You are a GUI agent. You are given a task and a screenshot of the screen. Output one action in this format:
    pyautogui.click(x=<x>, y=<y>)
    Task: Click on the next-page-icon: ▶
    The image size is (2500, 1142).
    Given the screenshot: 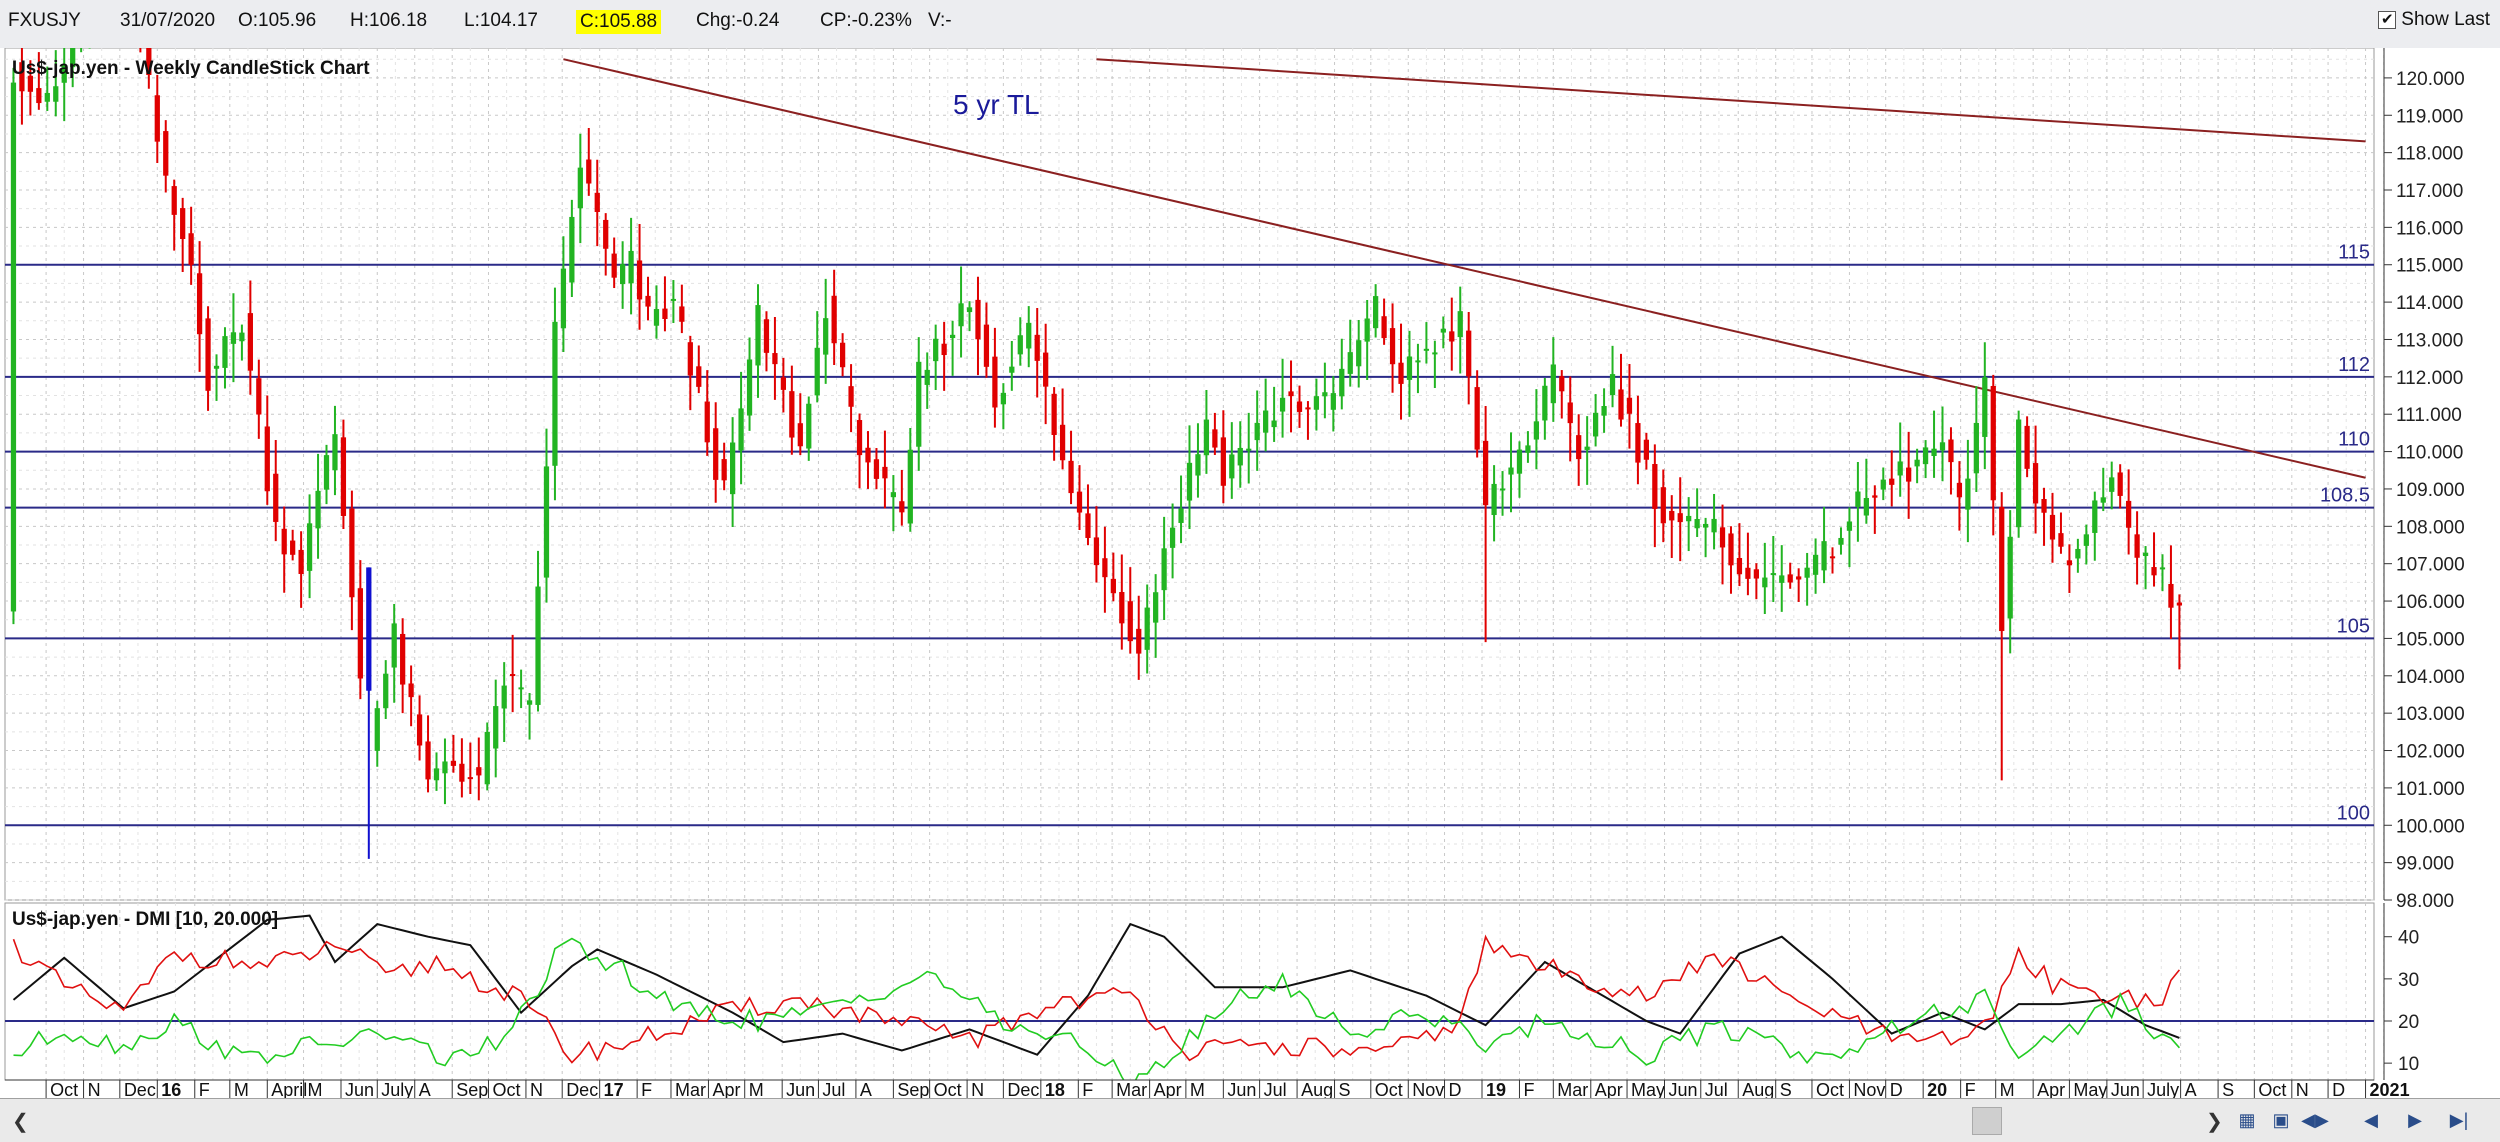 What is the action you would take?
    pyautogui.click(x=2415, y=1120)
    